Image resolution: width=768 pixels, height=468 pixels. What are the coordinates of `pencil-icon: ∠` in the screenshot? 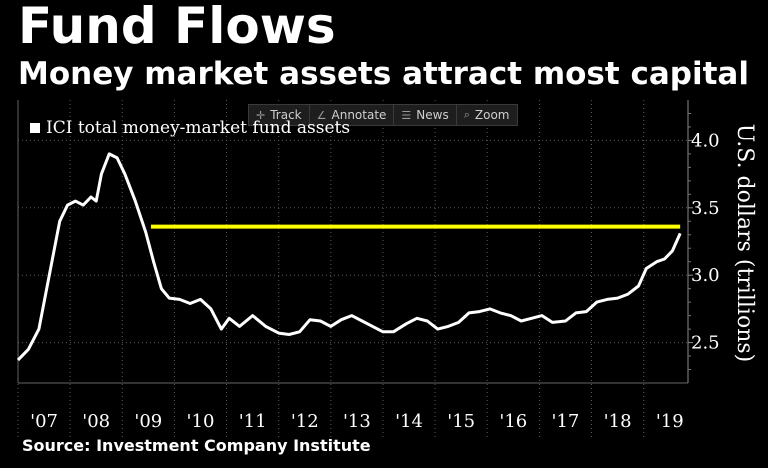 It's located at (321, 115).